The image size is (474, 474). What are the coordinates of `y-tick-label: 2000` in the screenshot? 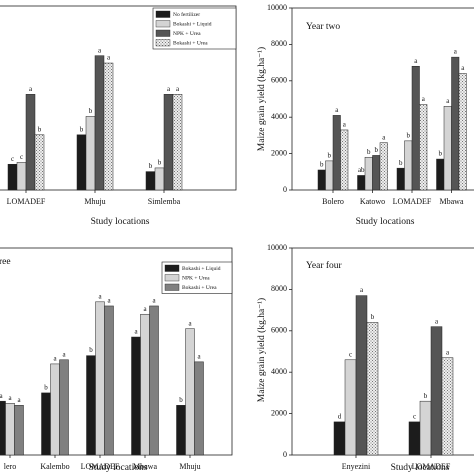 It's located at (279, 152).